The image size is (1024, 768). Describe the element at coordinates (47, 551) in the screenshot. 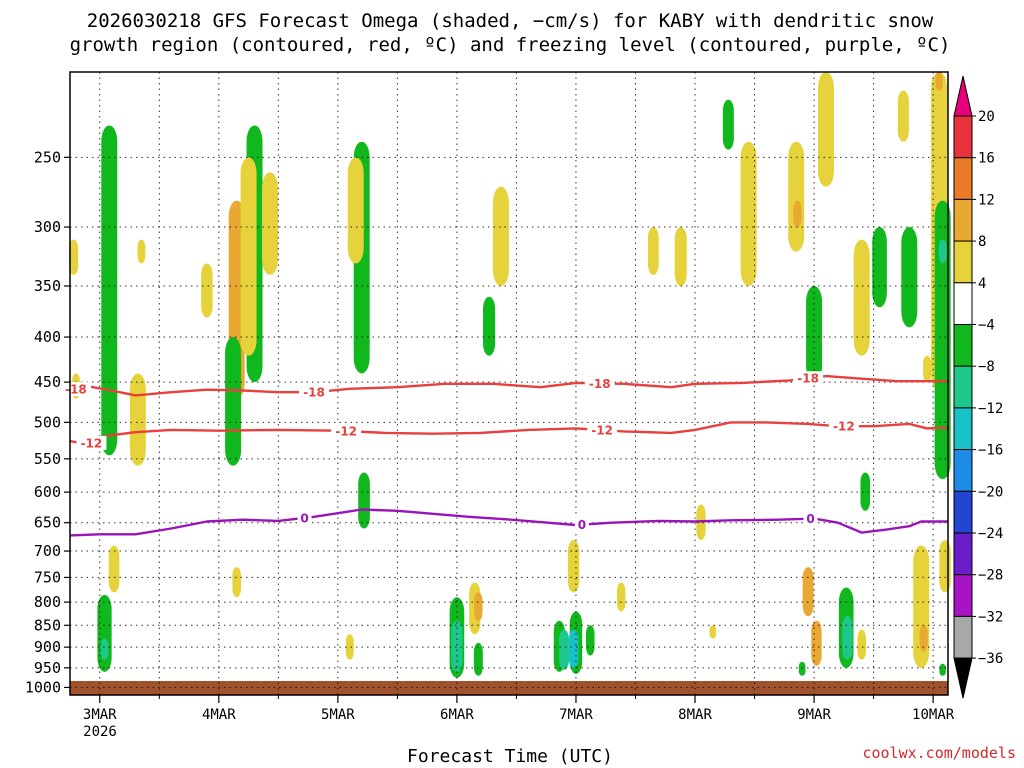

I see `y-tick-label-700: 700` at that location.